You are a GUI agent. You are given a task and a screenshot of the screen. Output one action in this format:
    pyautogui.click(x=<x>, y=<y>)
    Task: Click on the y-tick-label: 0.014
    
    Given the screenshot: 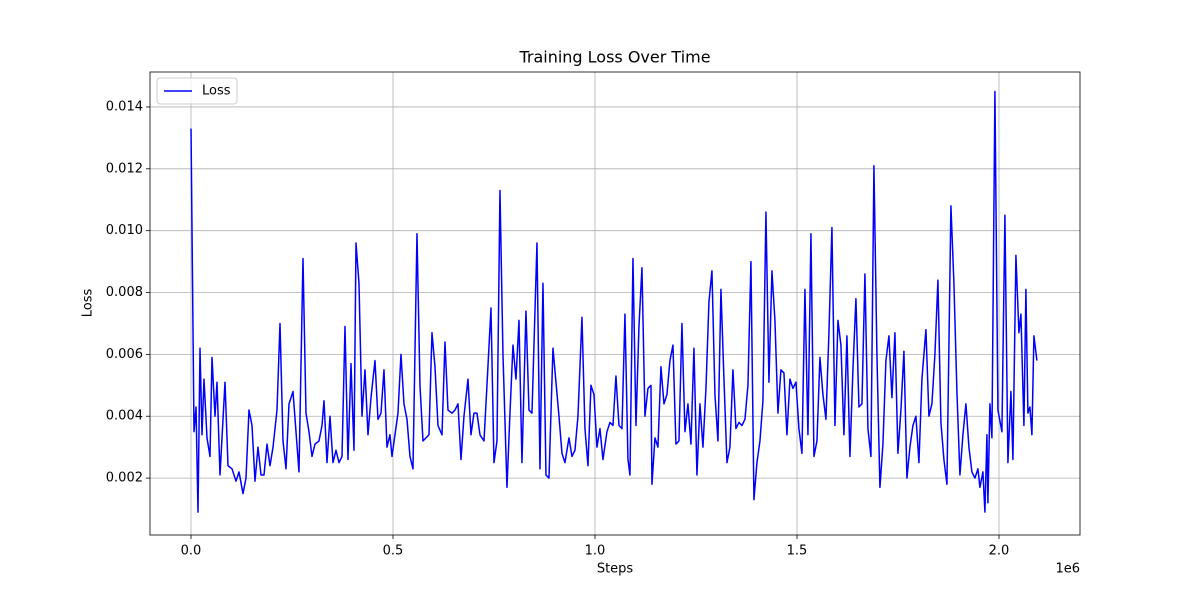 What is the action you would take?
    pyautogui.click(x=124, y=106)
    